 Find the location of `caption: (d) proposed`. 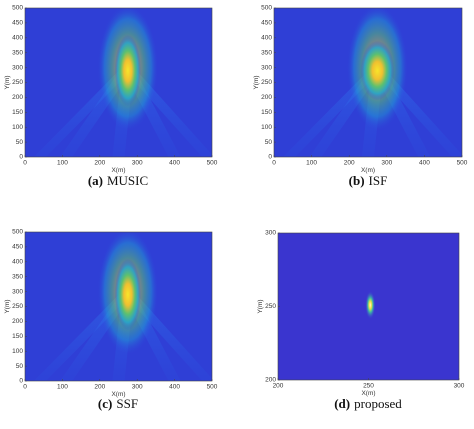

caption: (d) proposed is located at coordinates (368, 403).